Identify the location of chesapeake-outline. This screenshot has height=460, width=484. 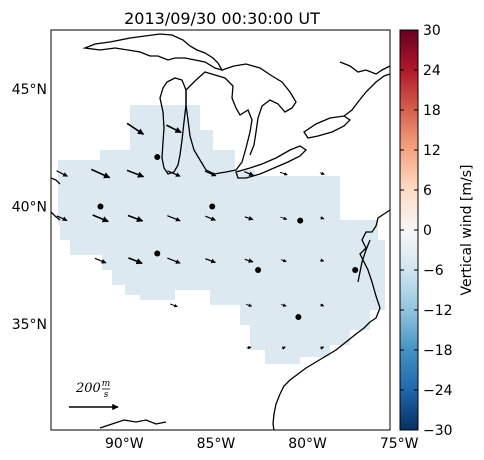
(364, 261).